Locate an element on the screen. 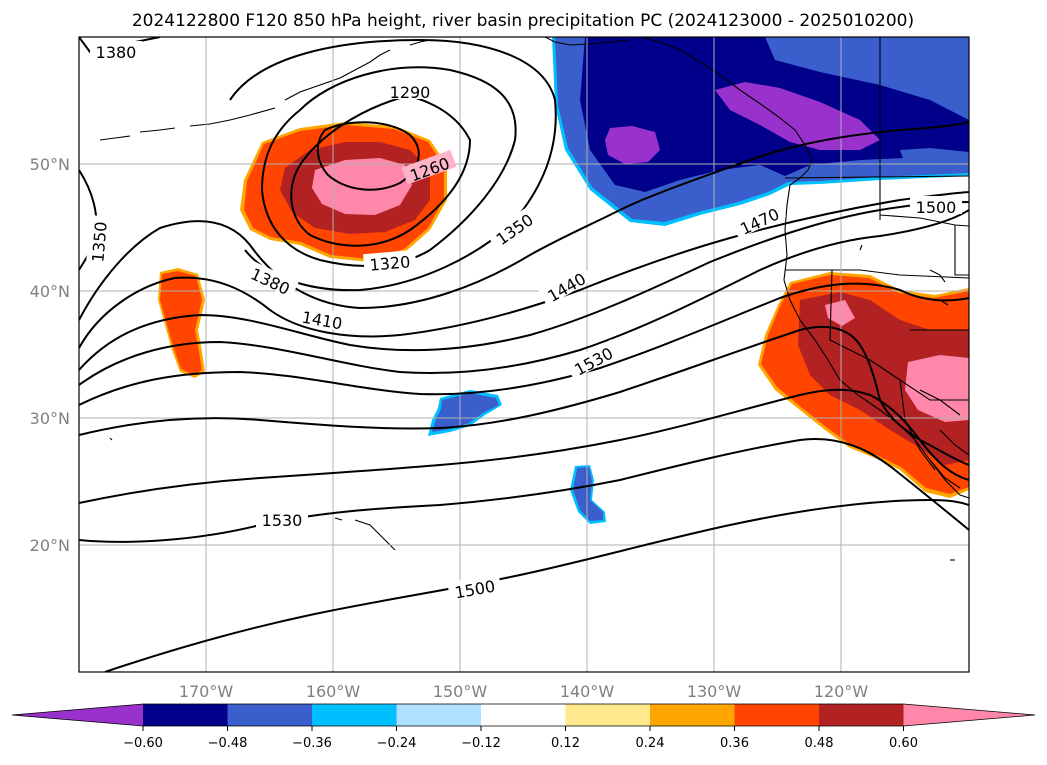  lat-tick: 20°N is located at coordinates (50, 545).